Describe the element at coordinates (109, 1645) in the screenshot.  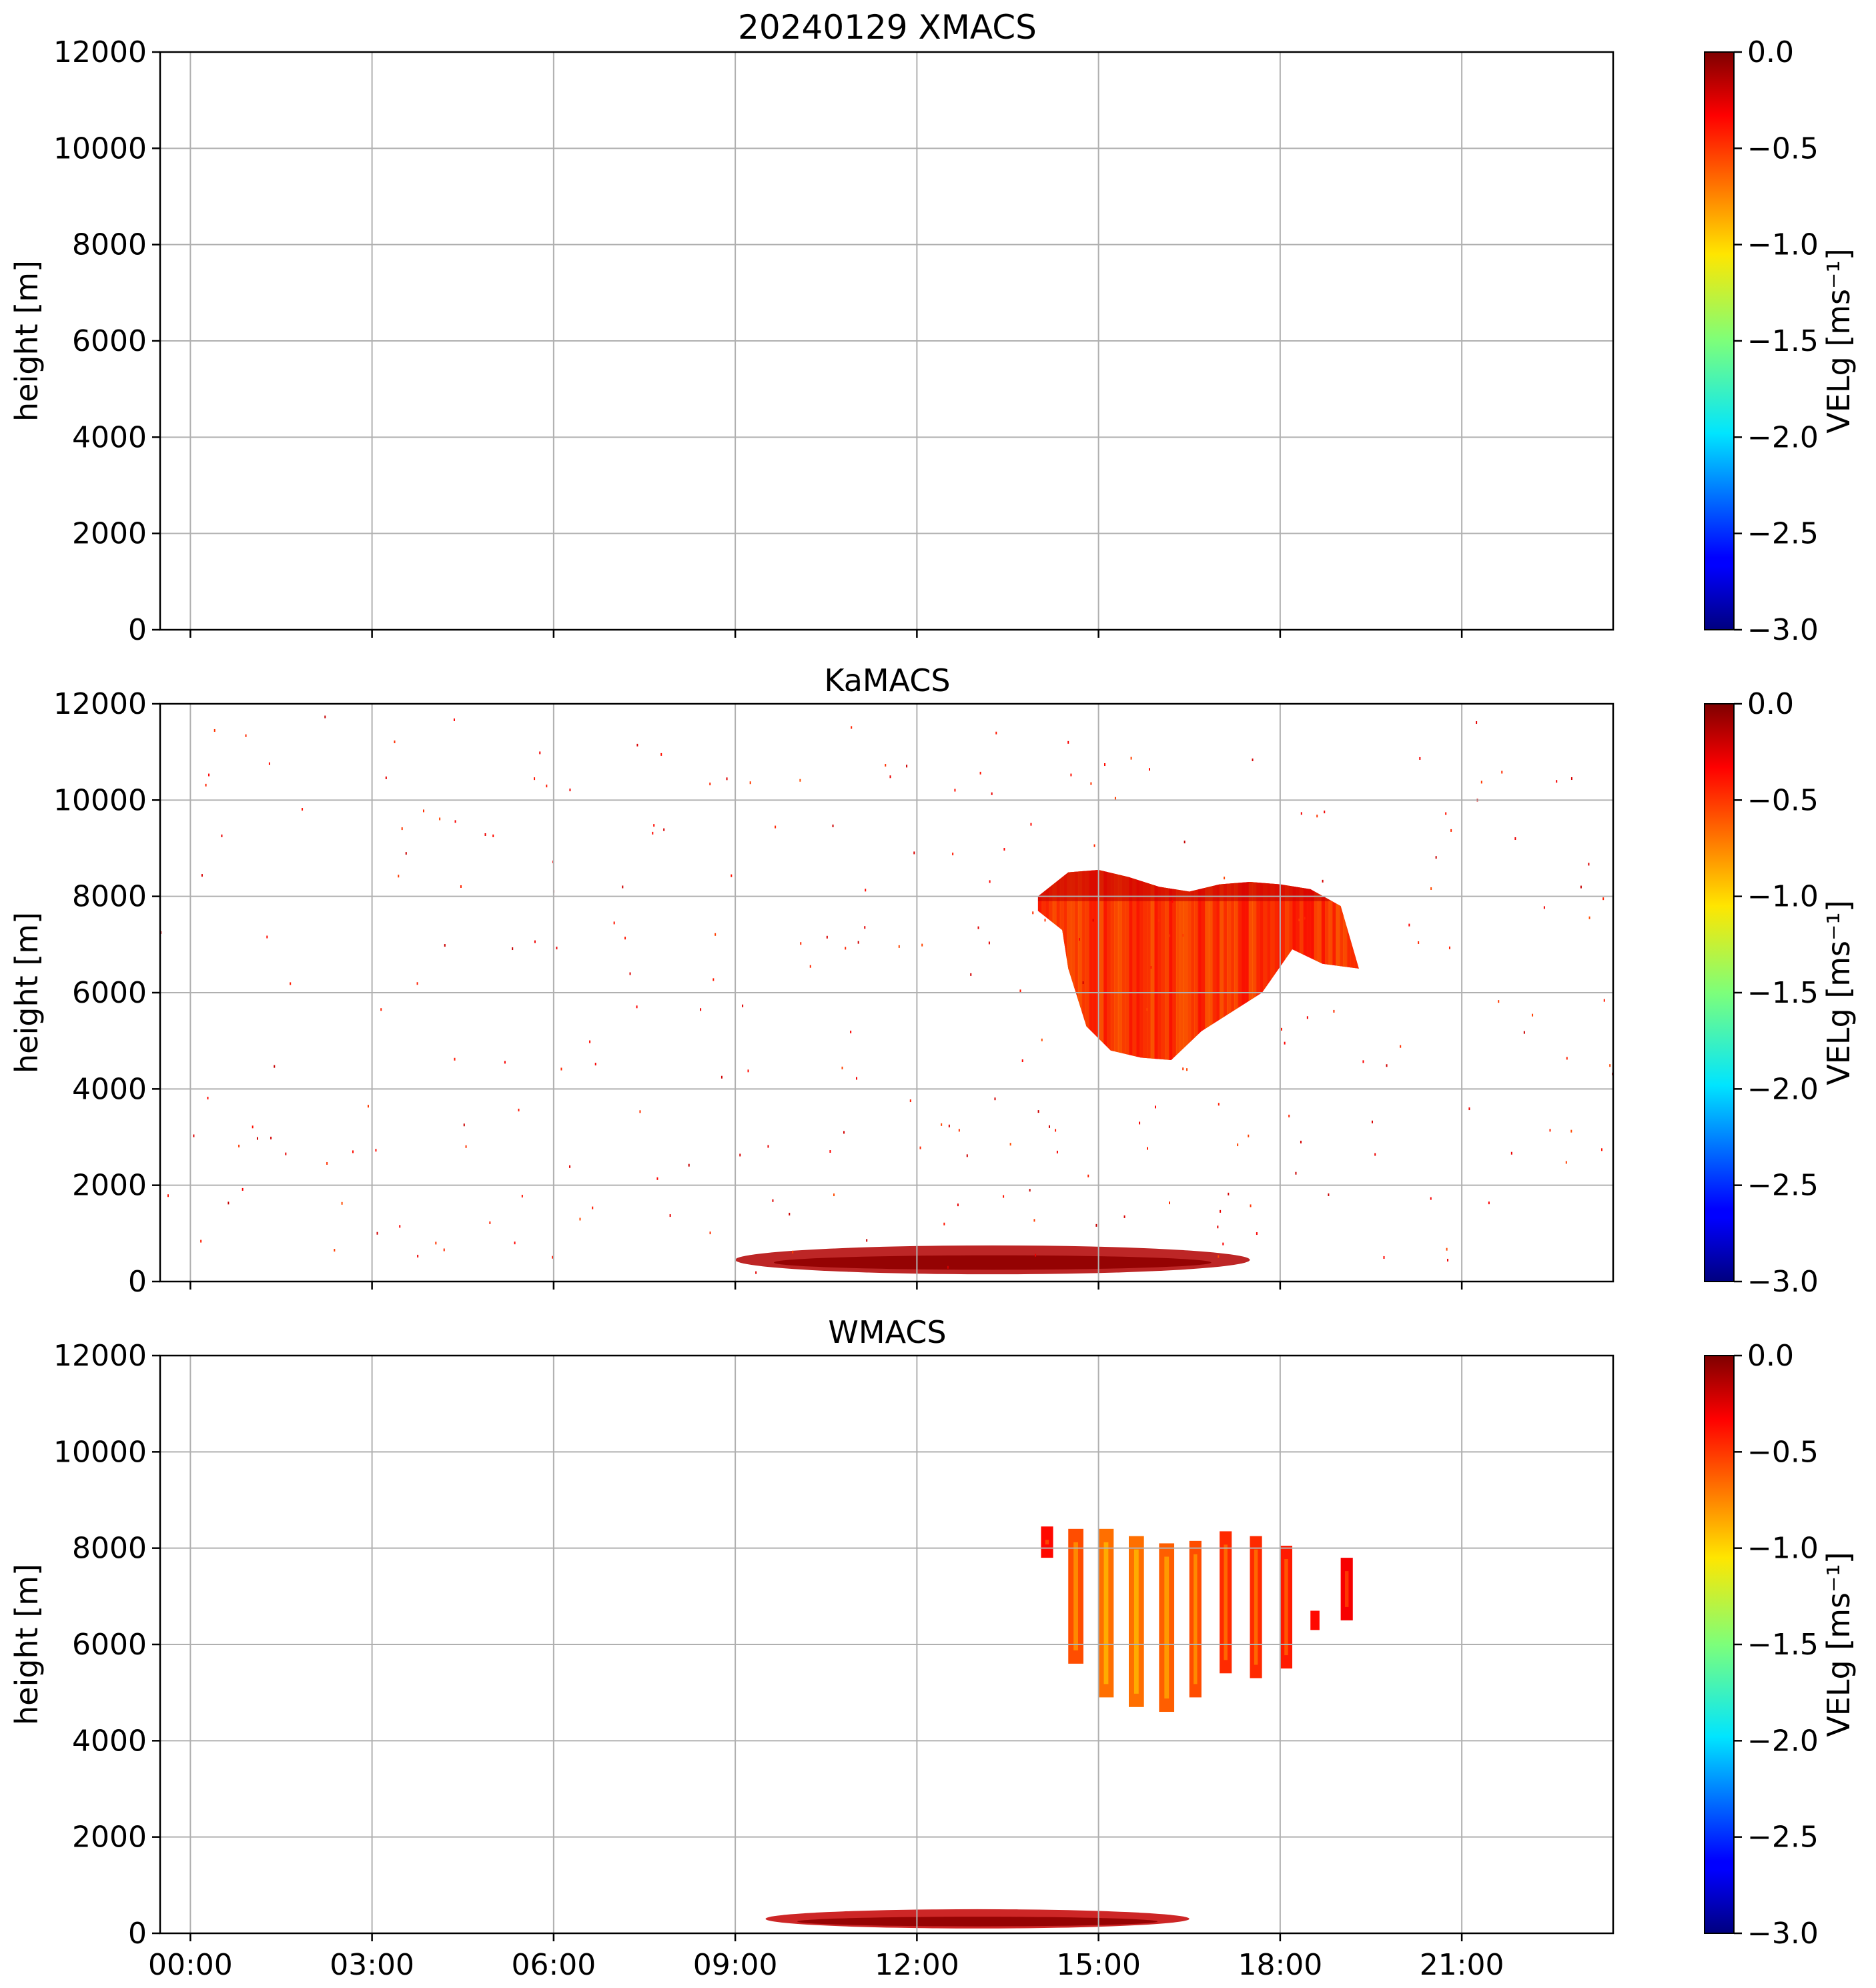
I see `y-tick-label: 6000` at that location.